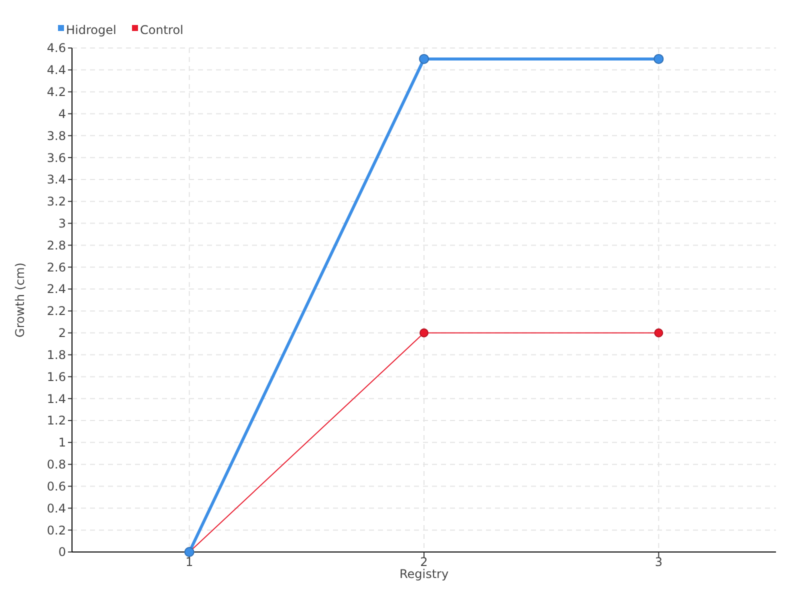  Describe the element at coordinates (56, 508) in the screenshot. I see `y-tick-label: 0.4` at that location.